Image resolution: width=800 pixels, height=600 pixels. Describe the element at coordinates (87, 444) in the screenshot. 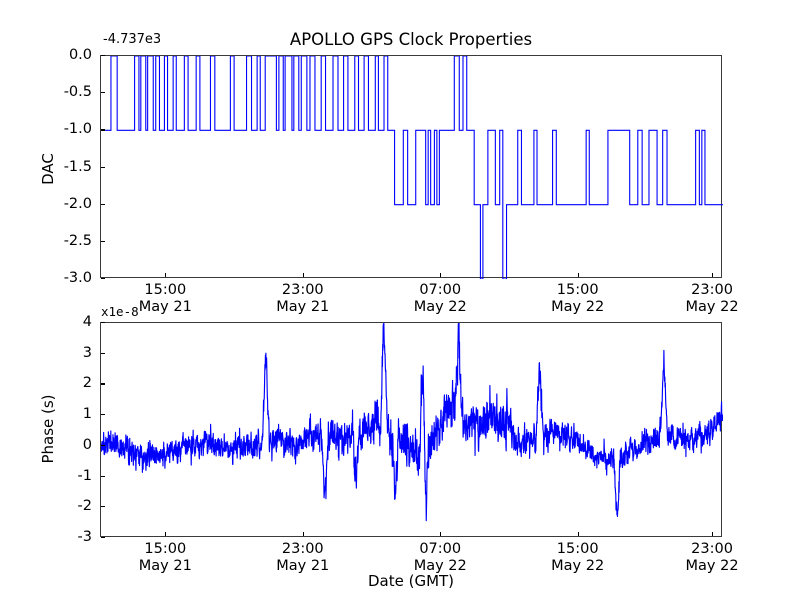

I see `y-tick-label: 0` at that location.